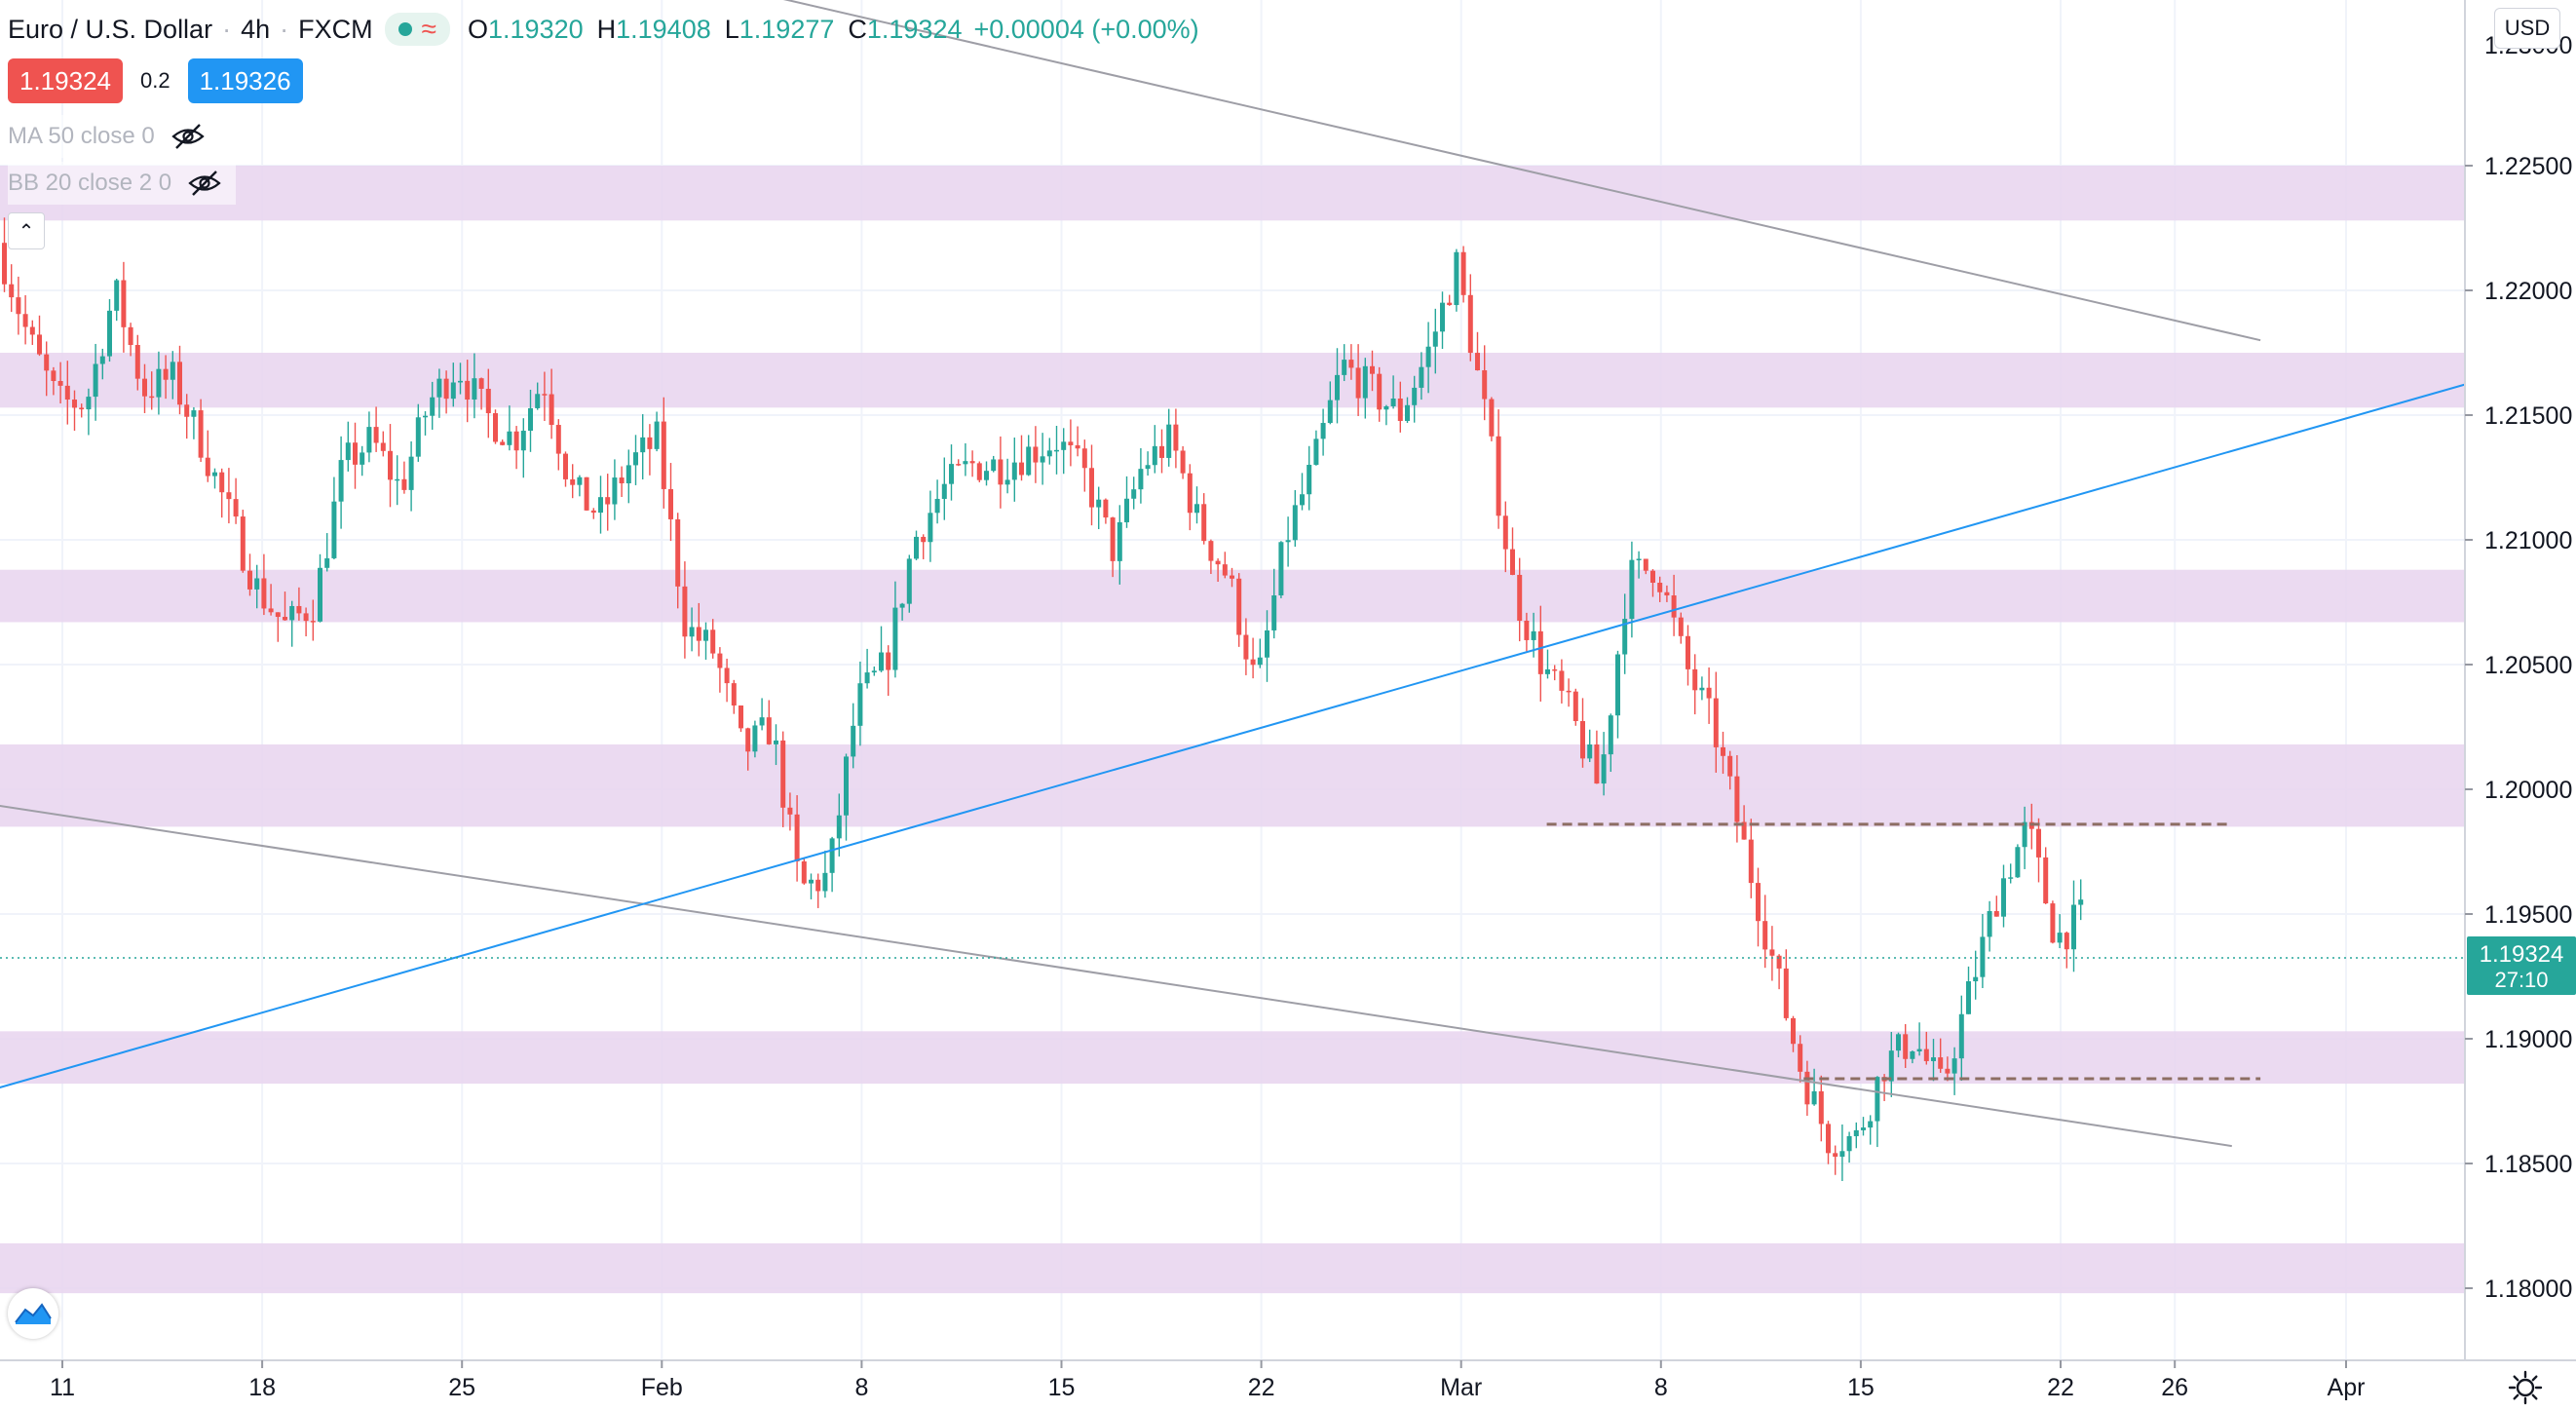 This screenshot has width=2576, height=1411. I want to click on market-status-pill: ≈, so click(417, 29).